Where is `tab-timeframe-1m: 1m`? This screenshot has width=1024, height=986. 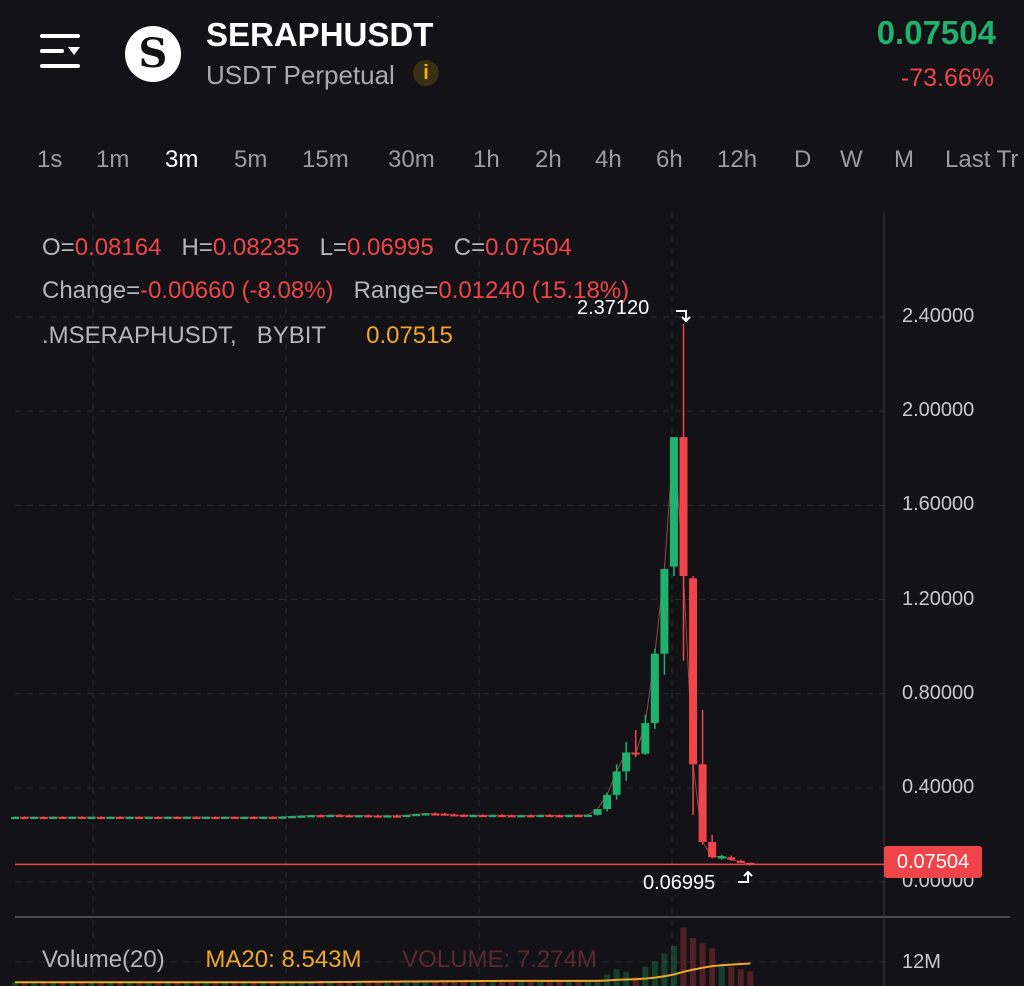 tab-timeframe-1m: 1m is located at coordinates (113, 159).